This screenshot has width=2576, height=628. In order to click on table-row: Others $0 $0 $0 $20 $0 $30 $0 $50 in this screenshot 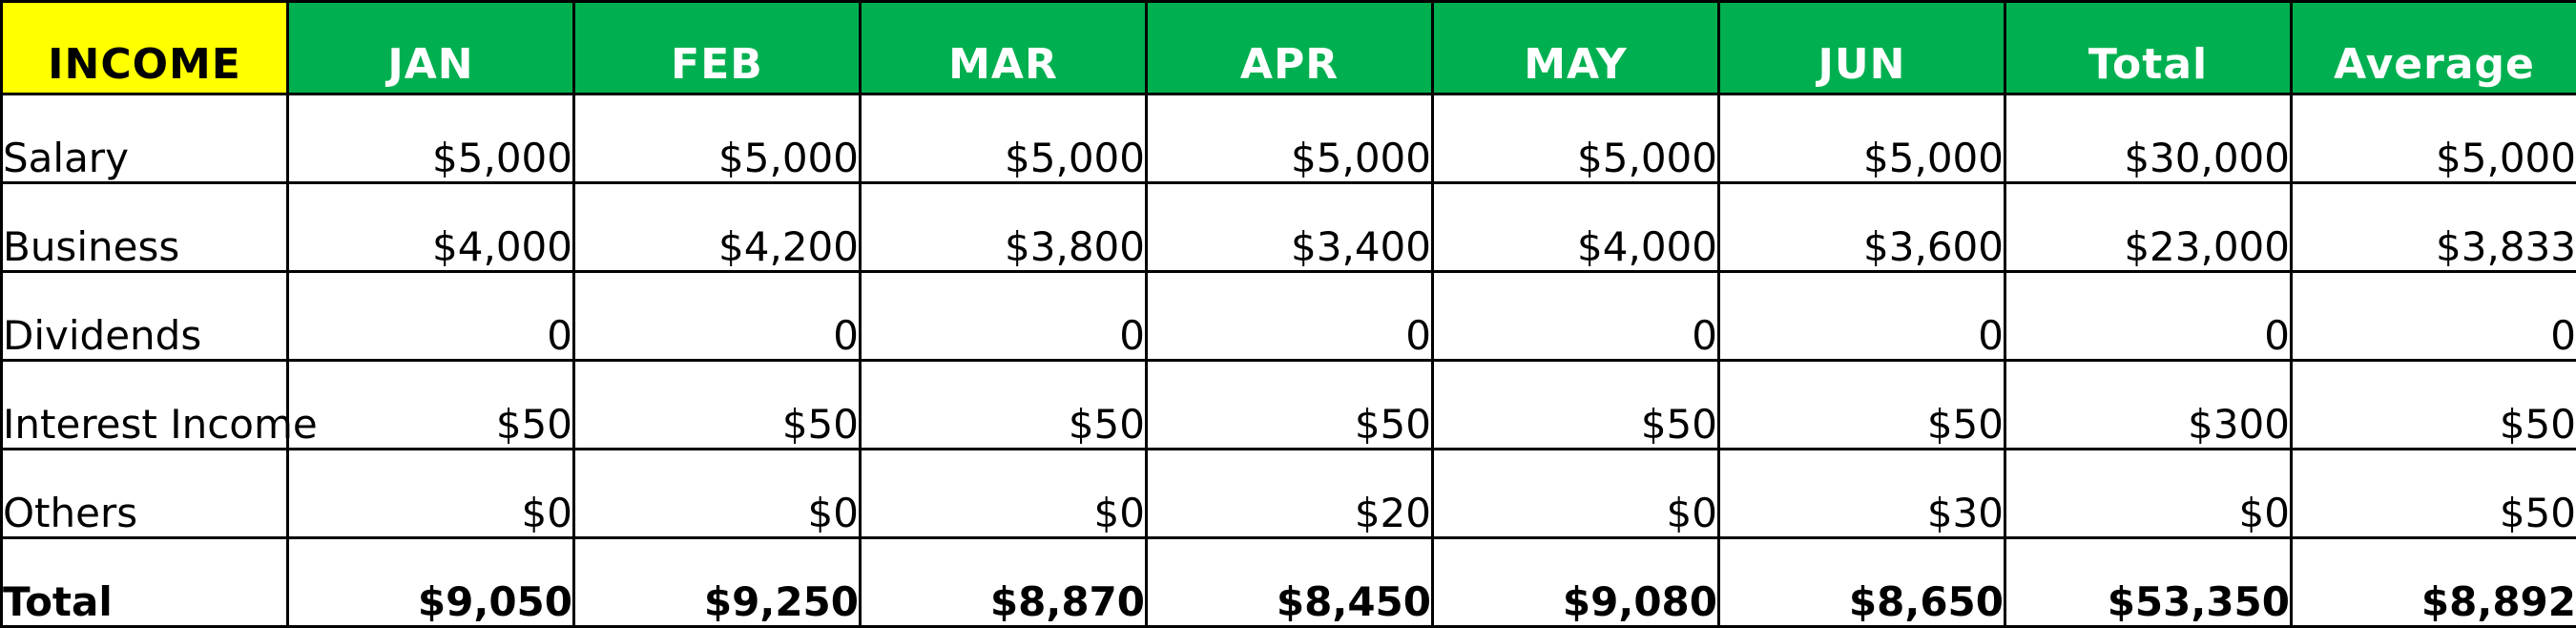, I will do `click(1289, 494)`.